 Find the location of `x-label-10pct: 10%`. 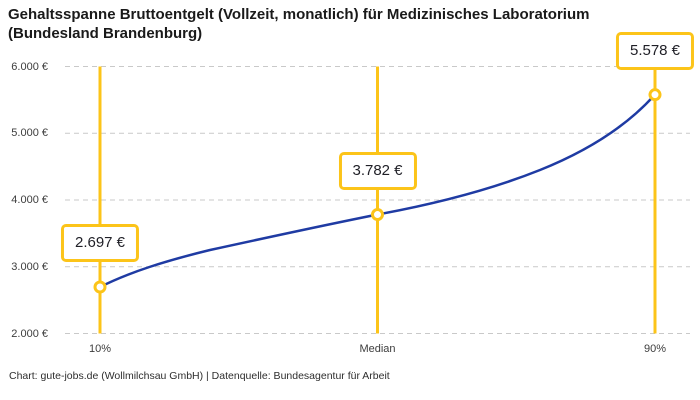

x-label-10pct: 10% is located at coordinates (100, 349).